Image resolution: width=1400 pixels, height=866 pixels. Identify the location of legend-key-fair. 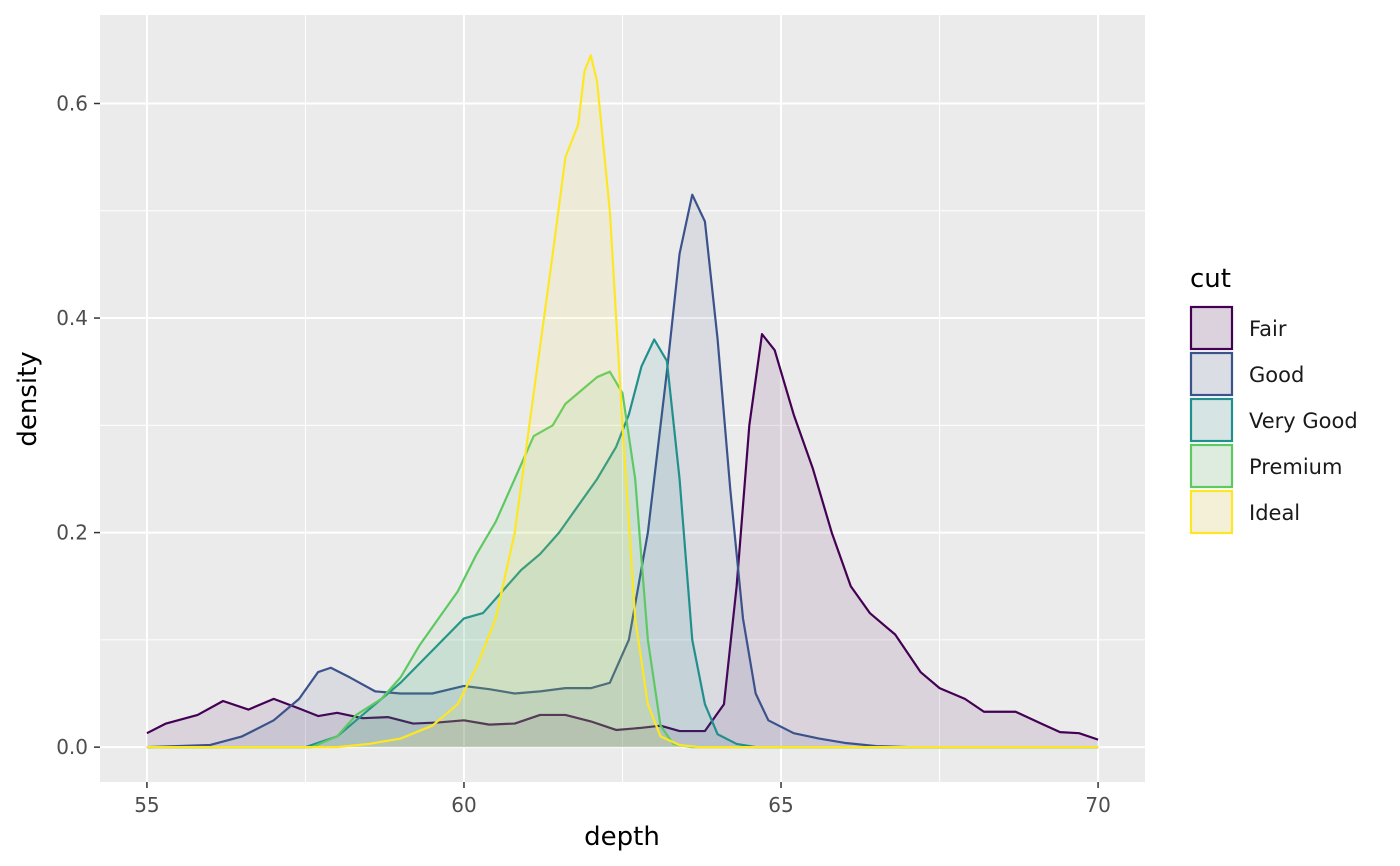
(1211, 328).